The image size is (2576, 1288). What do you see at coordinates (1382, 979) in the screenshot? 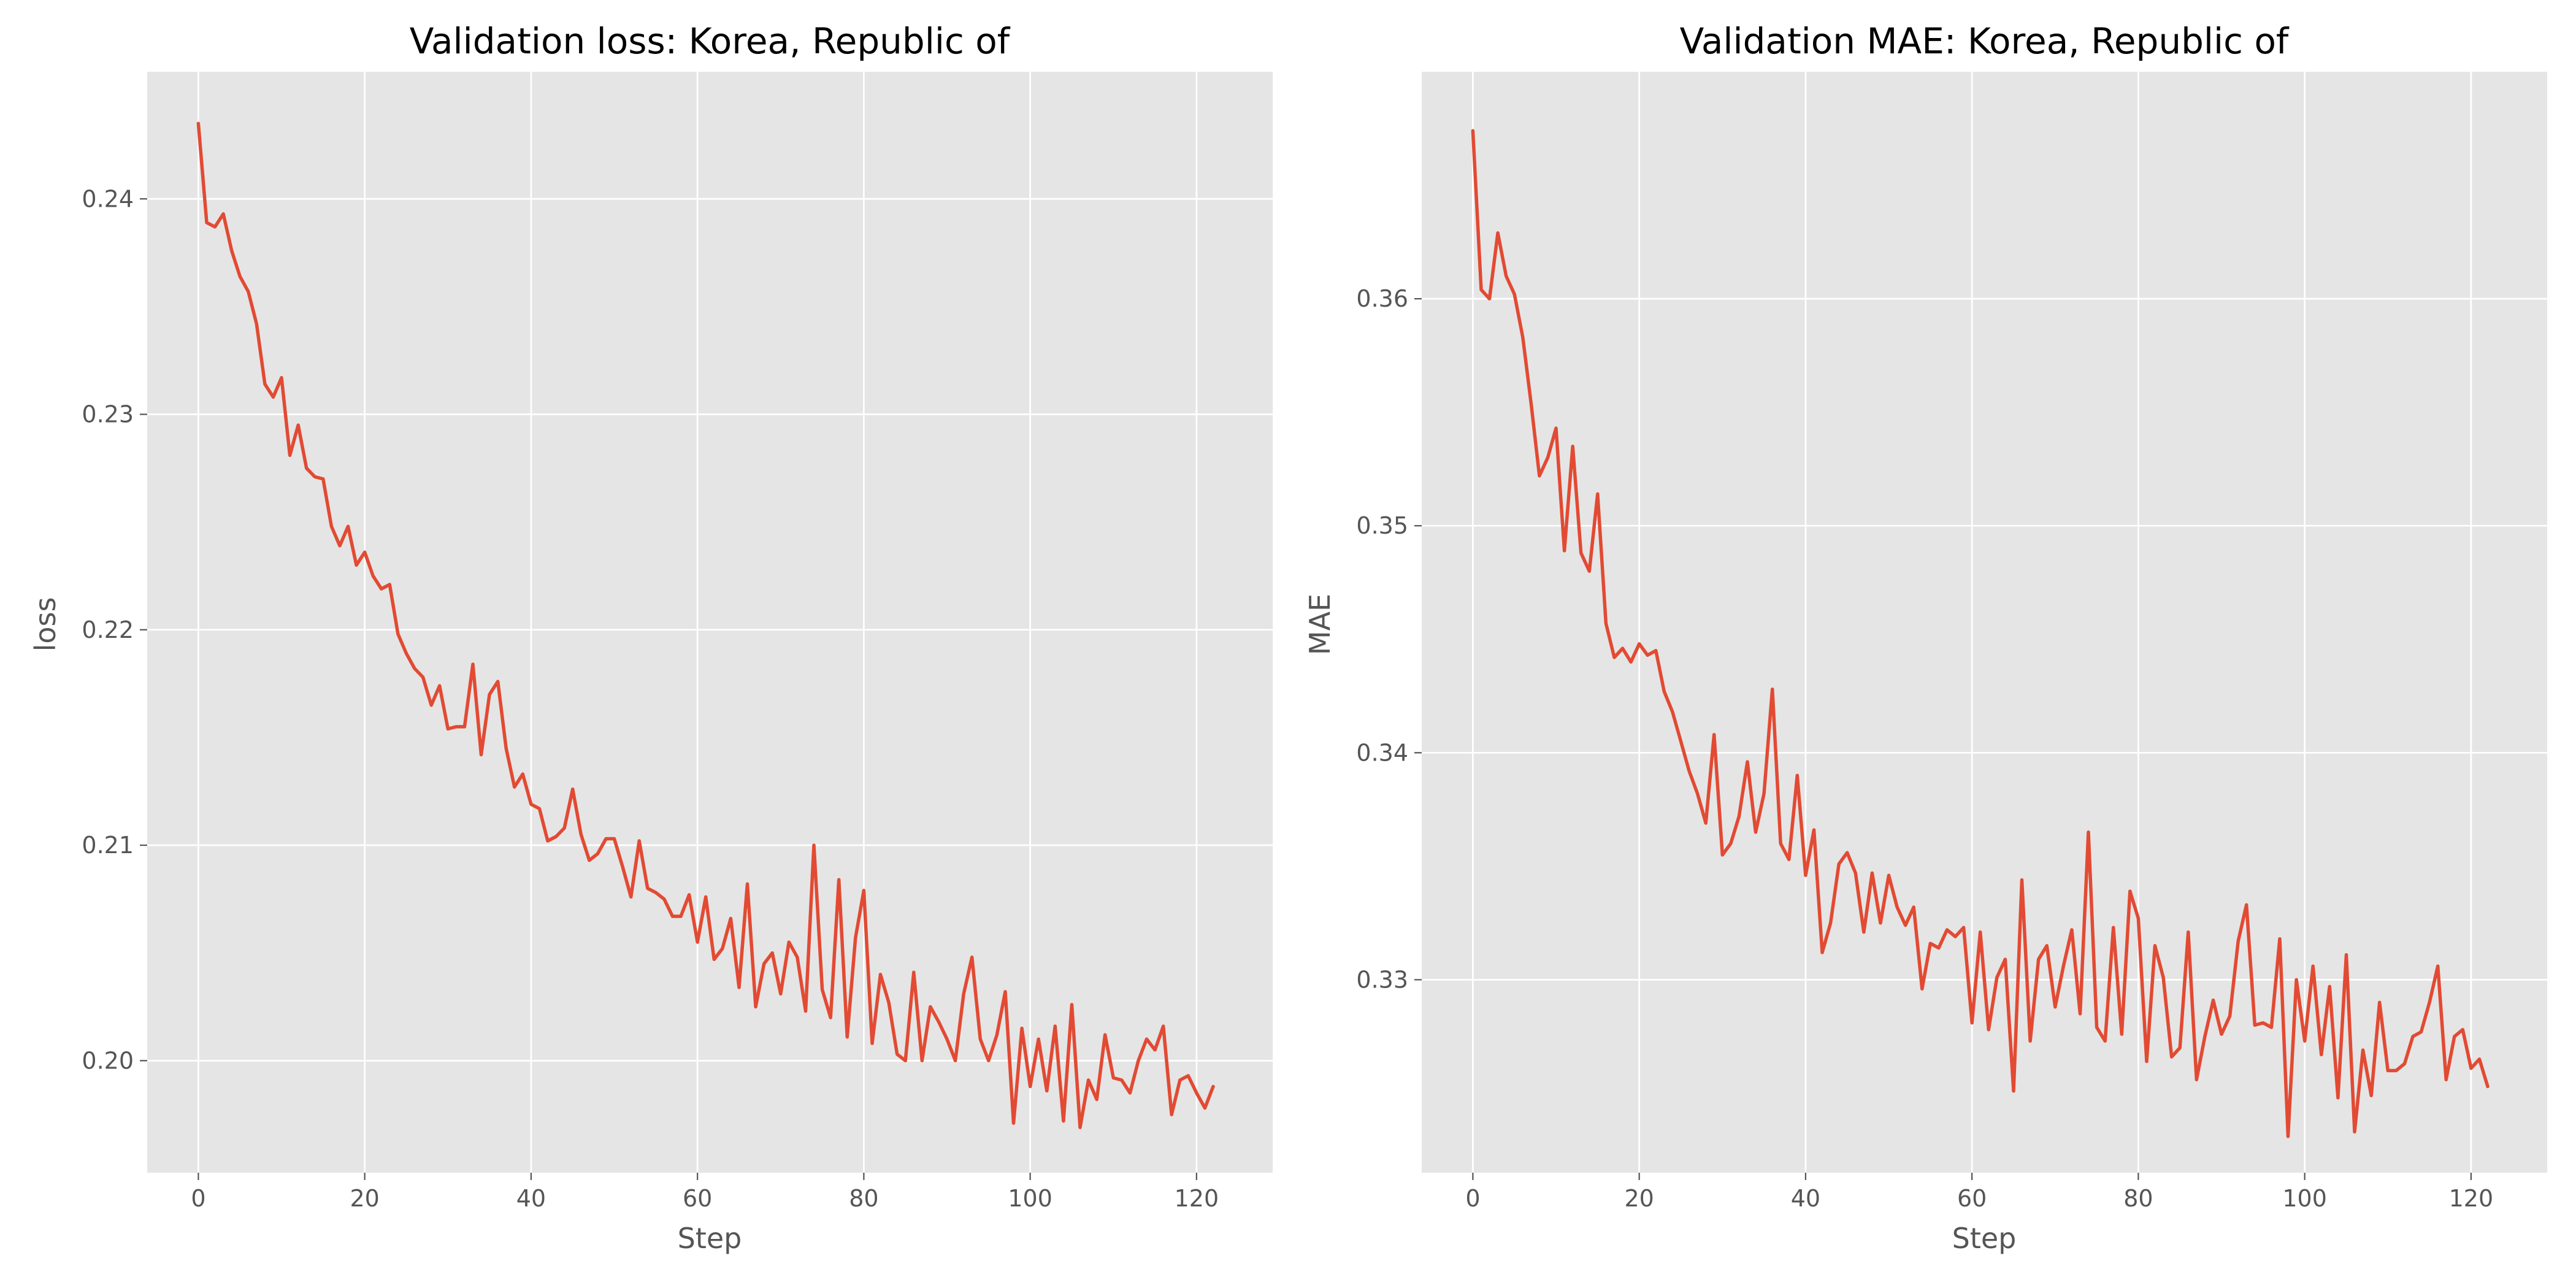
I see `mae-chart-y-tick-label: 0.33` at bounding box center [1382, 979].